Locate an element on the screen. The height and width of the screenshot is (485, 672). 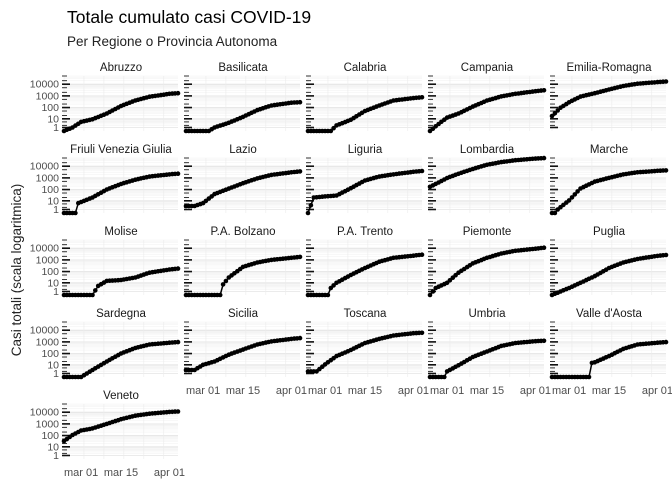
facet-label: Friuli Venezia Giulia is located at coordinates (121, 150).